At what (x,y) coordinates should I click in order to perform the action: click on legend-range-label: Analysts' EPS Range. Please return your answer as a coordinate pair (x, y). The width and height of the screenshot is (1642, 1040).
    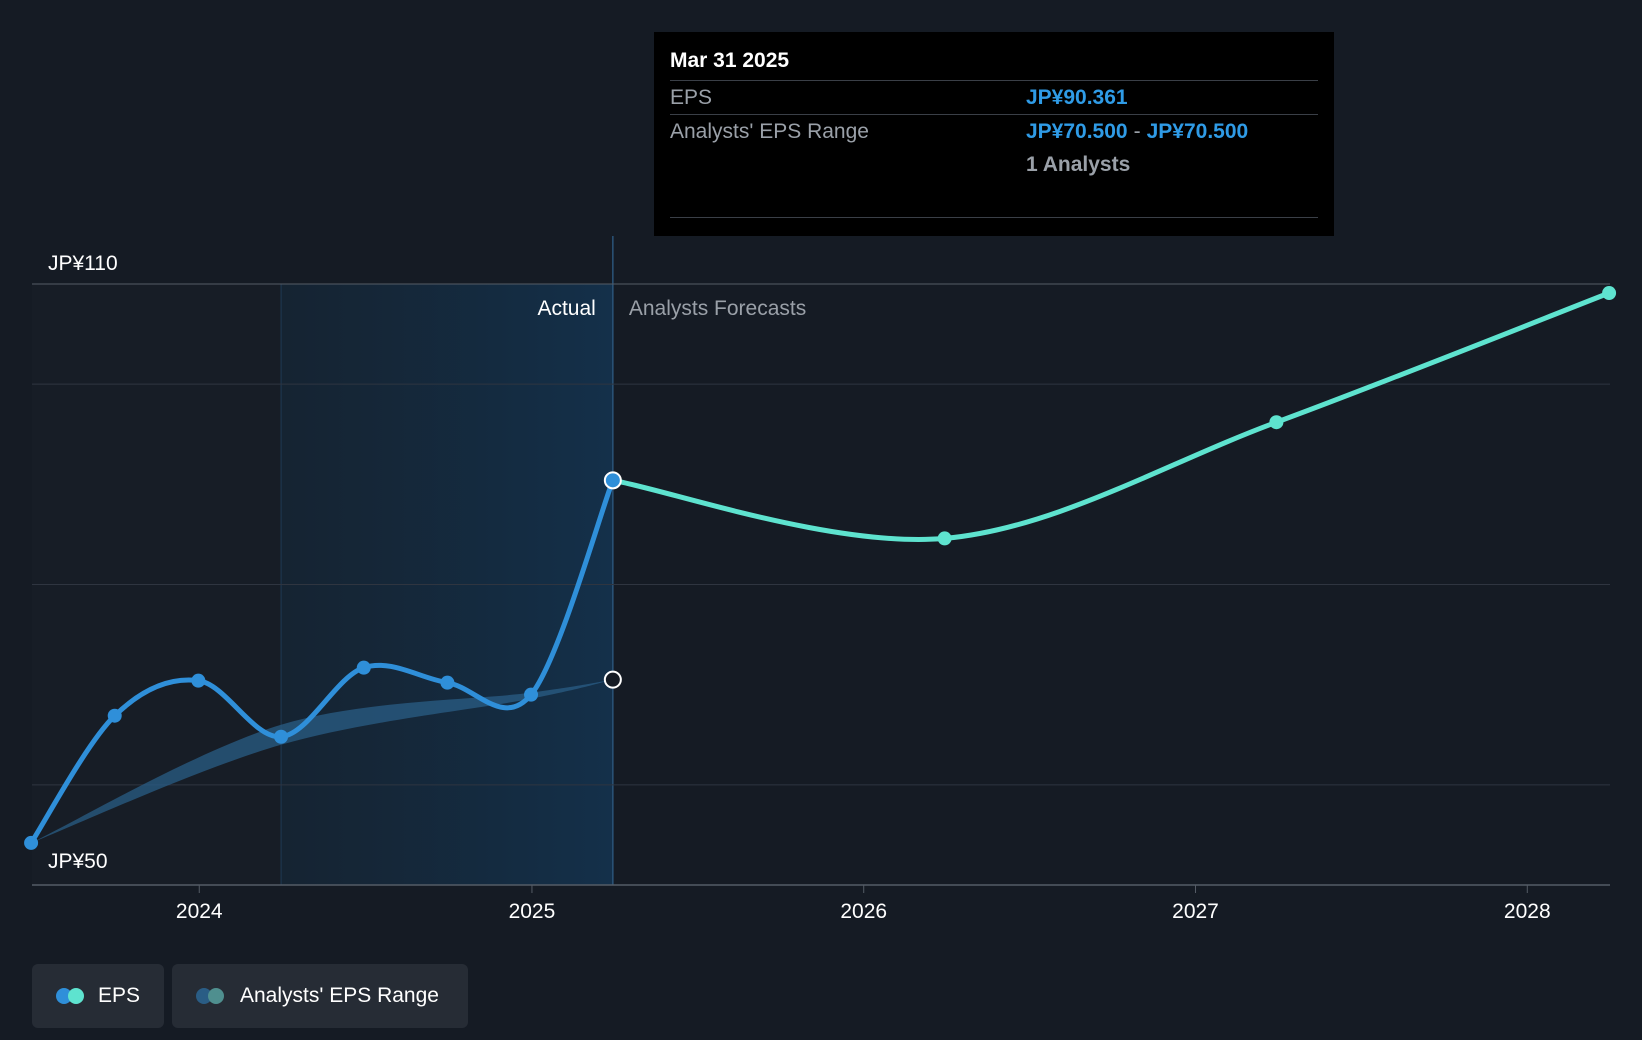
    Looking at the image, I should click on (339, 995).